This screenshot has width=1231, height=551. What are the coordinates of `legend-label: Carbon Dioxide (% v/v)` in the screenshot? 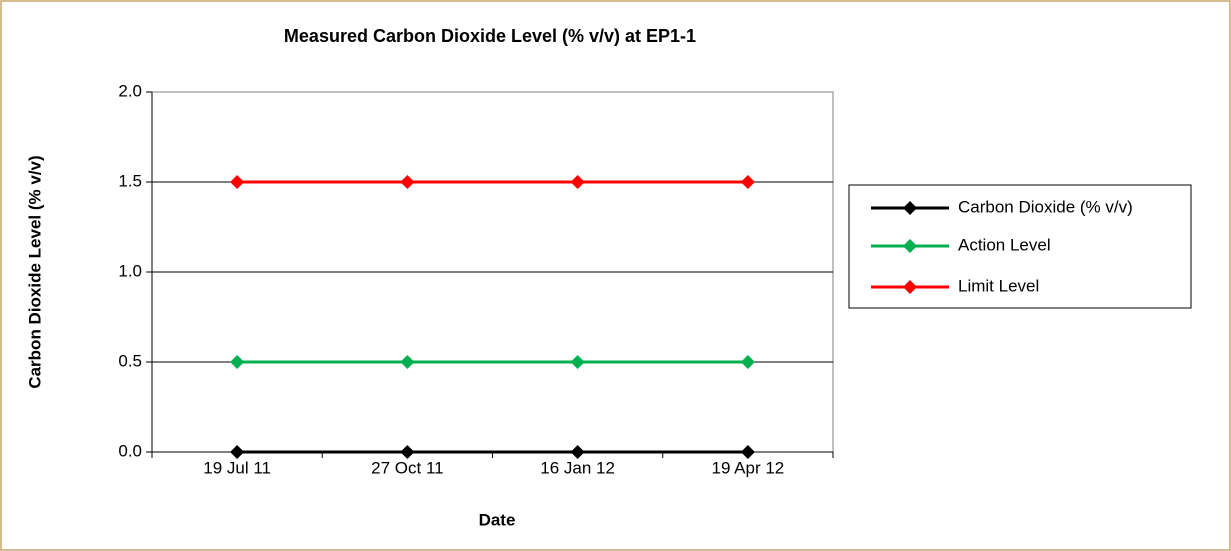 It's located at (1045, 206).